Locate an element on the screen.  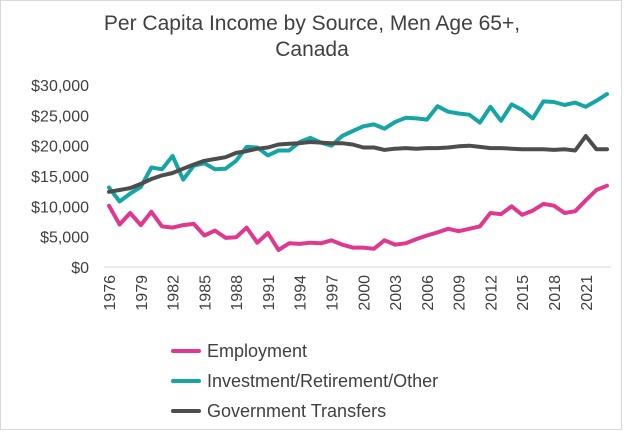
legend-swatch-government is located at coordinates (186, 411).